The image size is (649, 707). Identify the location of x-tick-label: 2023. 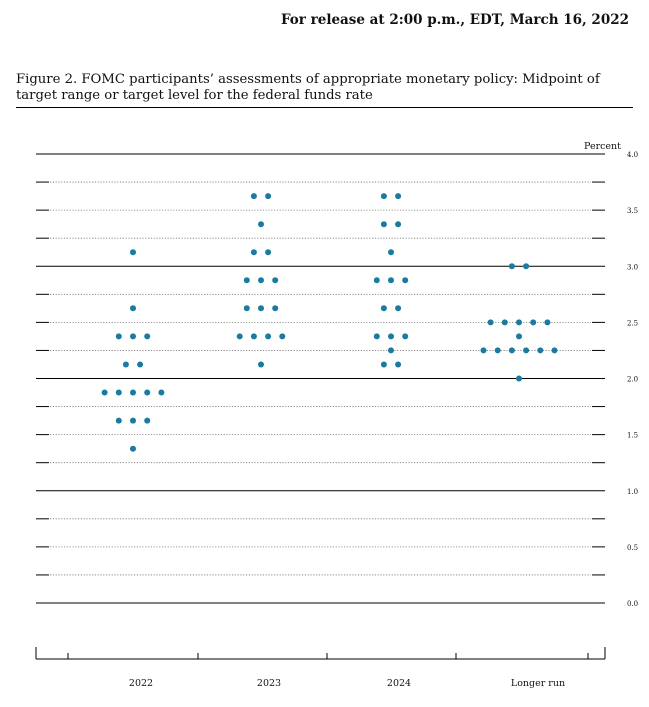
(269, 683).